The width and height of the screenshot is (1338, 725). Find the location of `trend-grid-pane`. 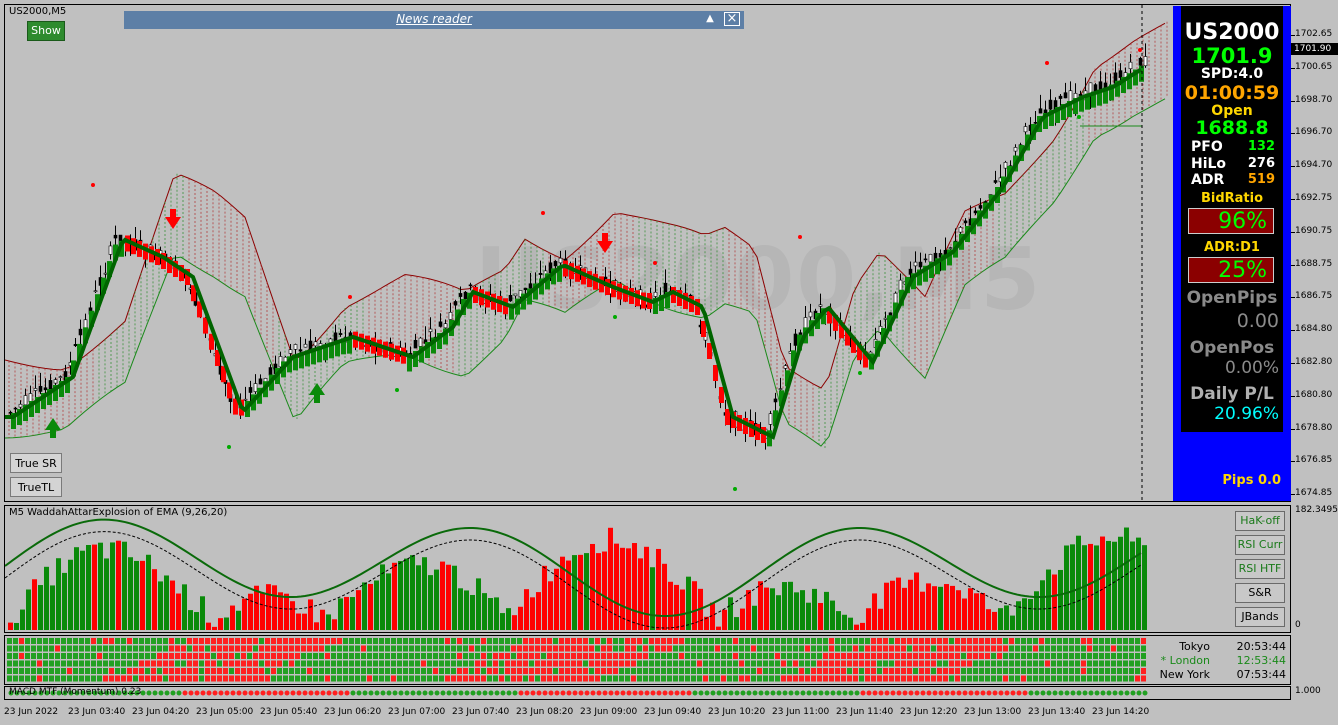

trend-grid-pane is located at coordinates (647, 660).